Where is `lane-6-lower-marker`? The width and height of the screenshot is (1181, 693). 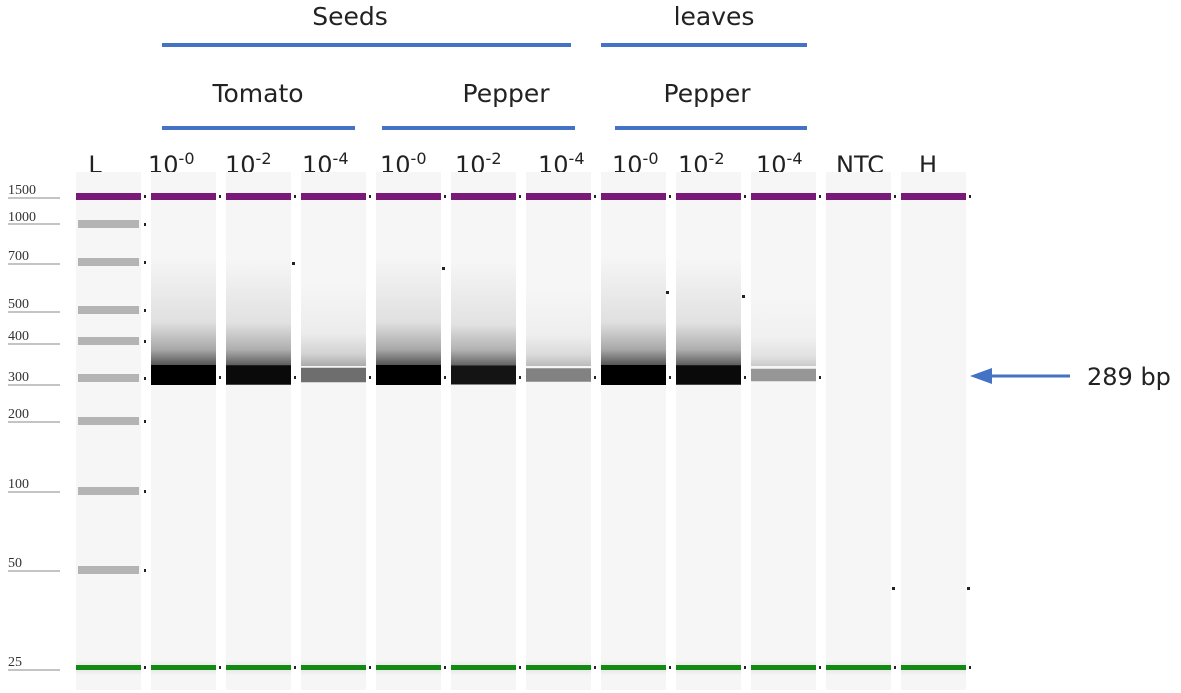
lane-6-lower-marker is located at coordinates (558, 667).